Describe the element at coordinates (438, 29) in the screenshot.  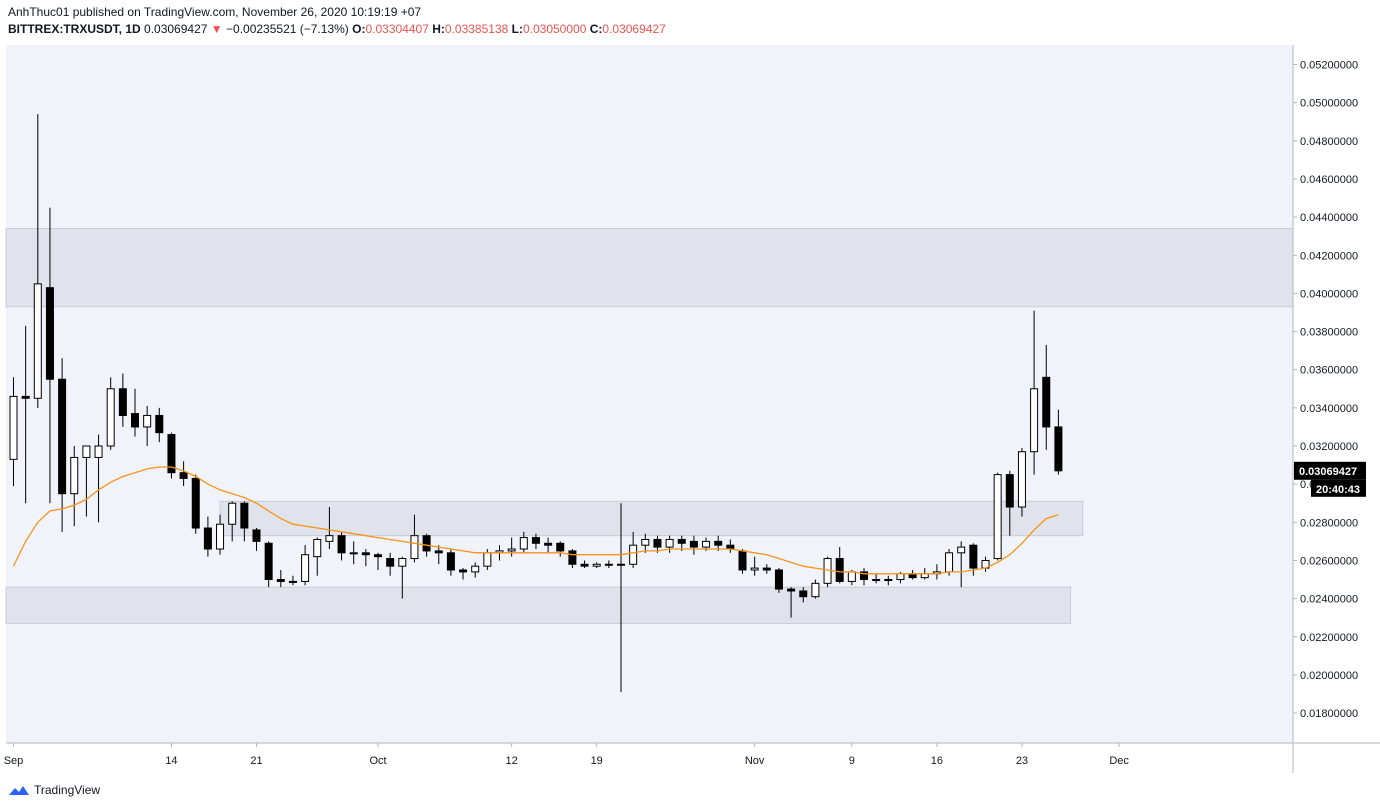
I see `high-label: H:` at that location.